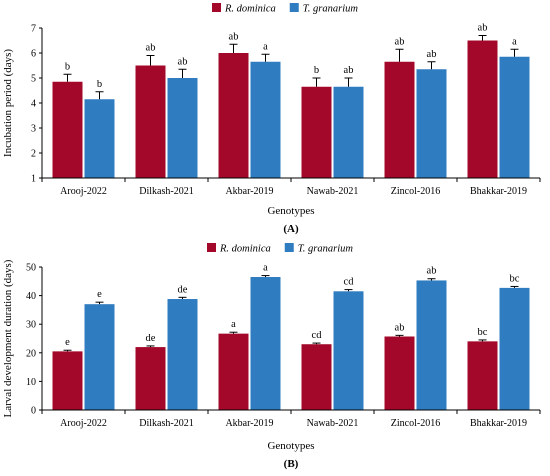 The image size is (550, 476). Describe the element at coordinates (33, 129) in the screenshot. I see `y-tick-label: 3` at that location.